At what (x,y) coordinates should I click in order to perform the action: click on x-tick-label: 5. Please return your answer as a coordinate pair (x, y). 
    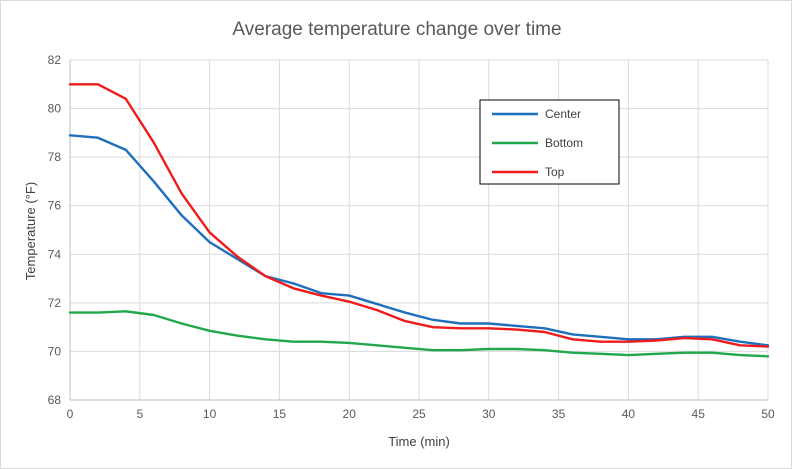
    Looking at the image, I should click on (139, 414).